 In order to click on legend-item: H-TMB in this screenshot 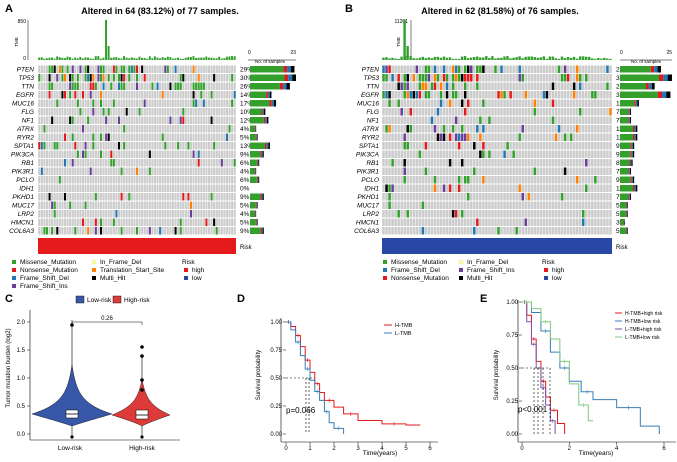, I will do `click(404, 326)`.